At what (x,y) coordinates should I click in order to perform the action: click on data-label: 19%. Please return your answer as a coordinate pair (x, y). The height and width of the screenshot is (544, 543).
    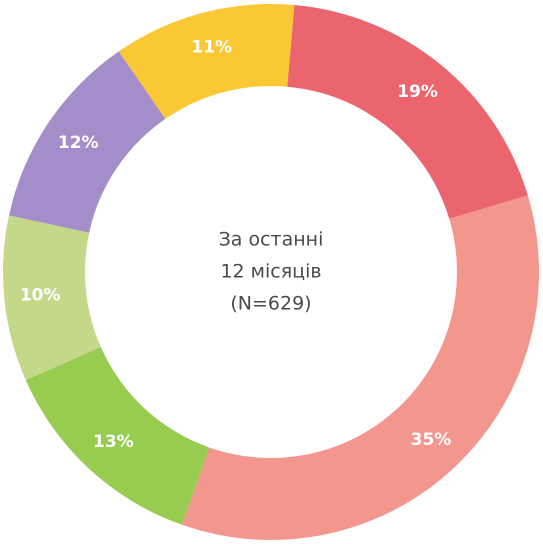
    Looking at the image, I should click on (417, 92).